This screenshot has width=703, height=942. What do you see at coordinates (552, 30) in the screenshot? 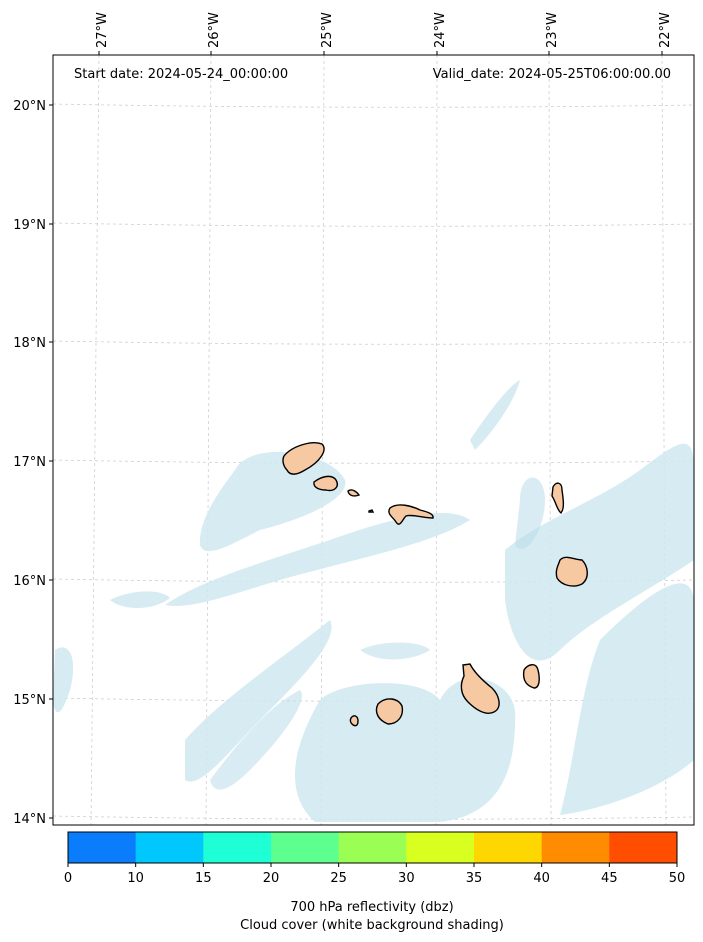
I see `lon-label-23w: 23°W` at bounding box center [552, 30].